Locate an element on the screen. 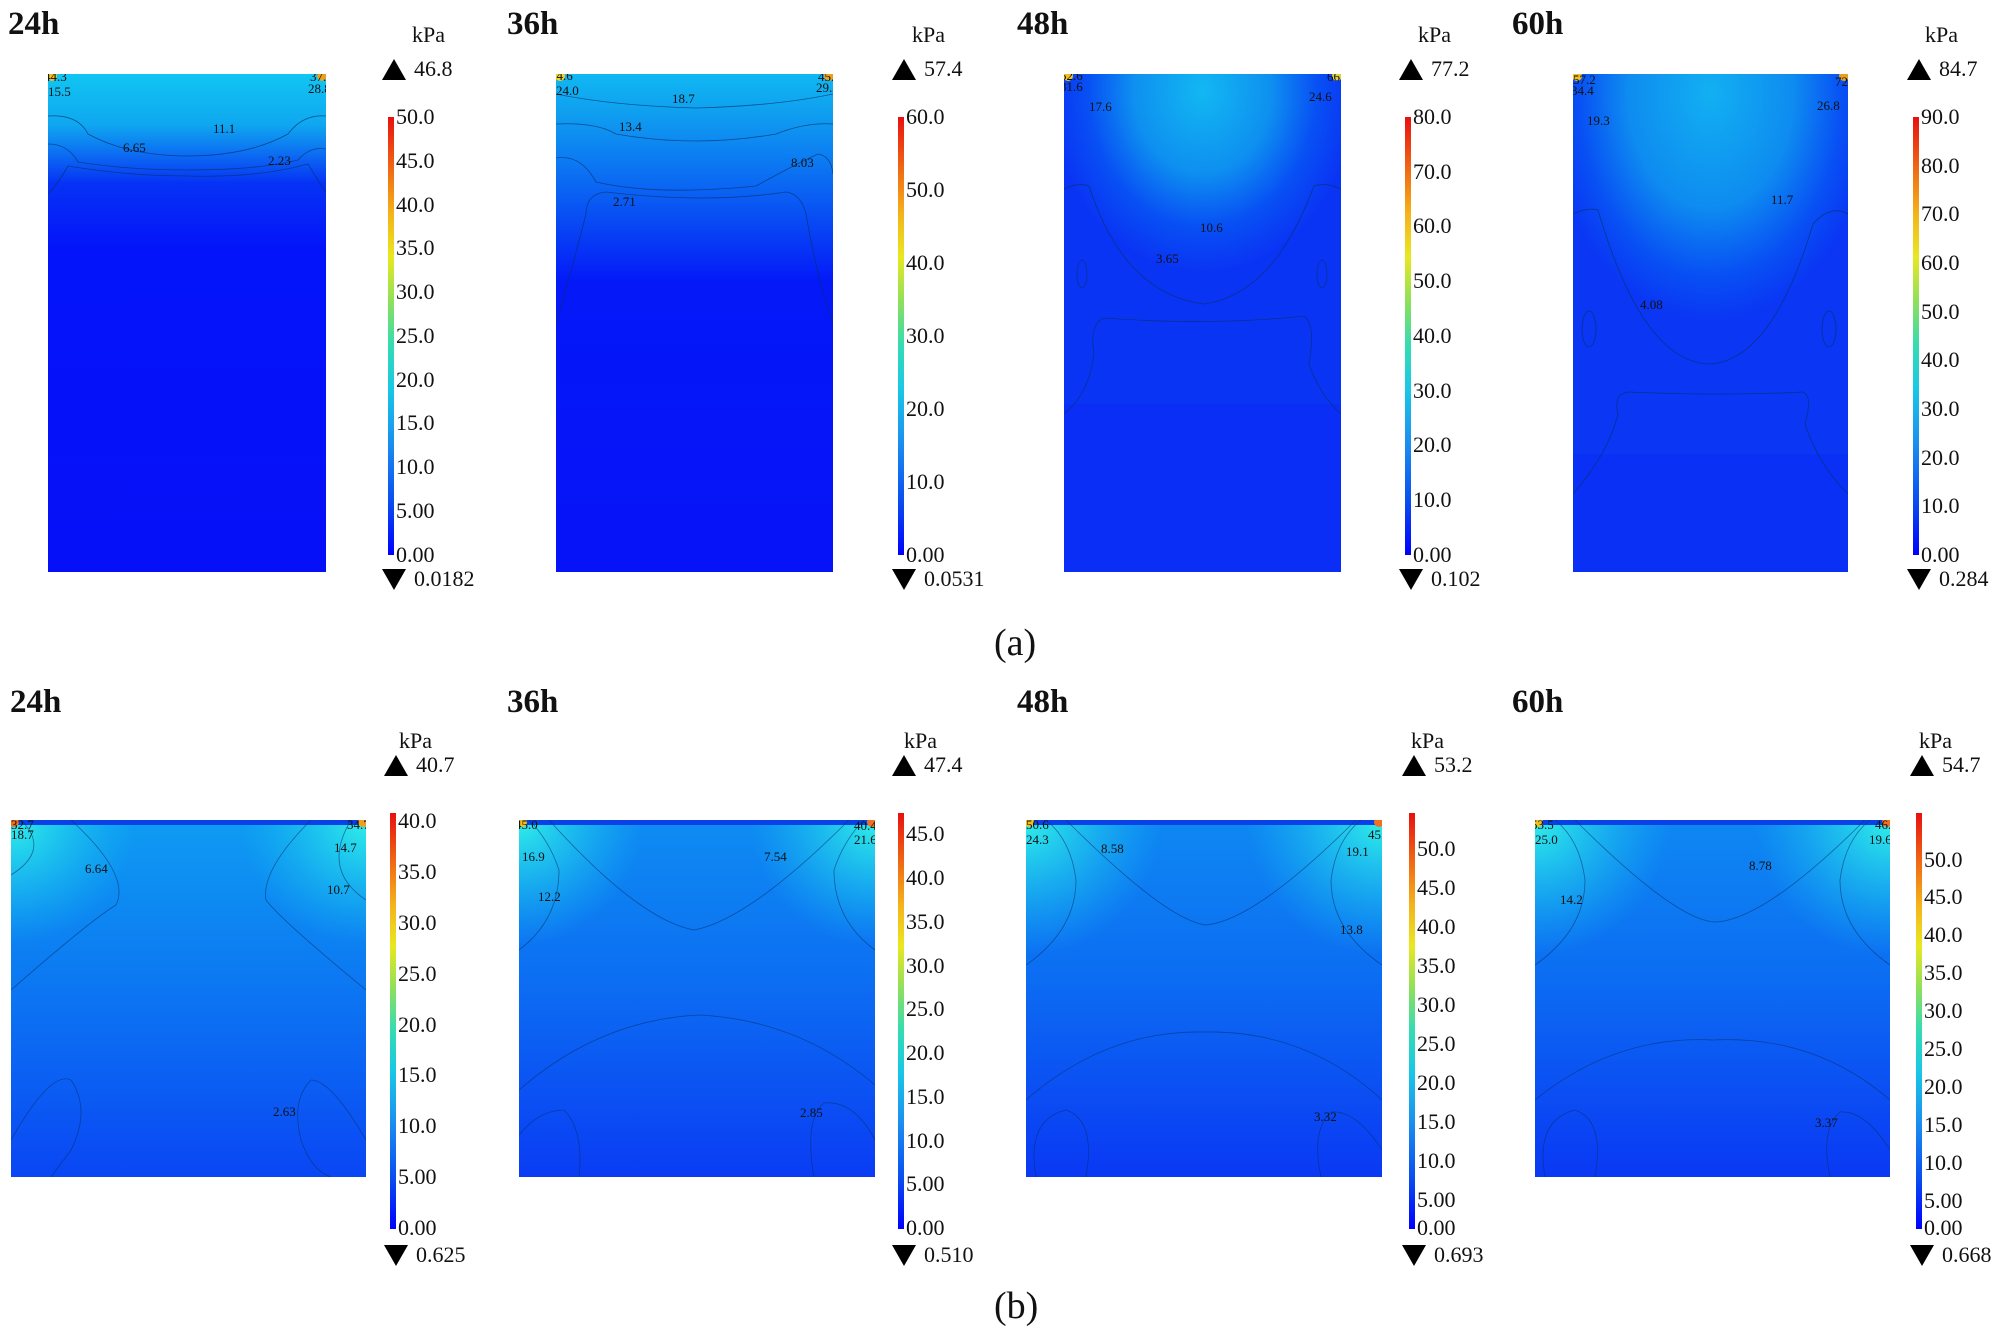  contour-label: 12.2 is located at coordinates (549, 896).